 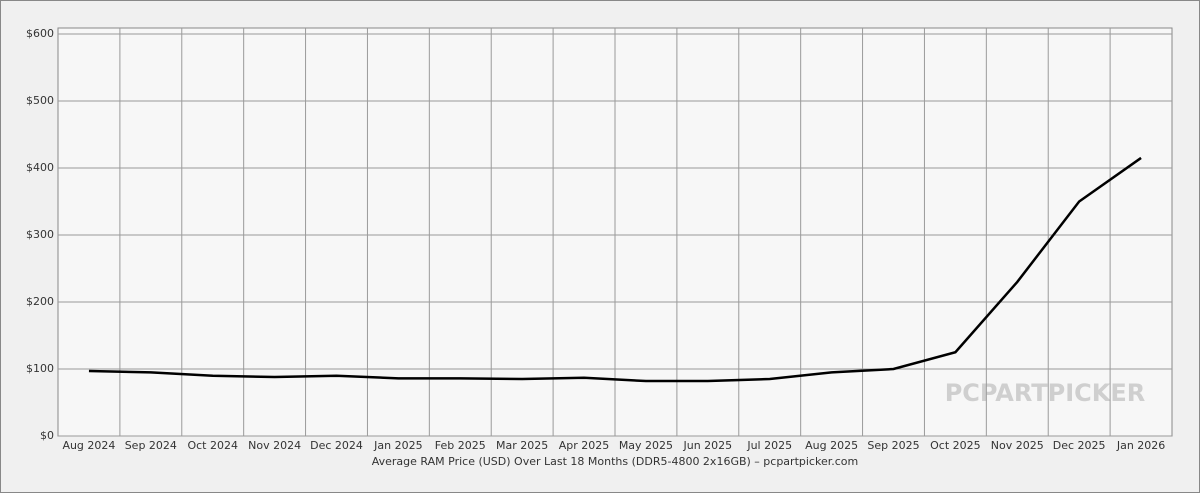 I want to click on x-tick-label: Jan 2025, so click(x=397, y=445).